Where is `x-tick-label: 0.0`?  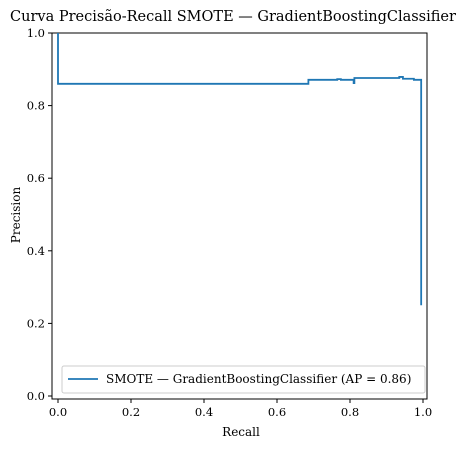 x-tick-label: 0.0 is located at coordinates (58, 412).